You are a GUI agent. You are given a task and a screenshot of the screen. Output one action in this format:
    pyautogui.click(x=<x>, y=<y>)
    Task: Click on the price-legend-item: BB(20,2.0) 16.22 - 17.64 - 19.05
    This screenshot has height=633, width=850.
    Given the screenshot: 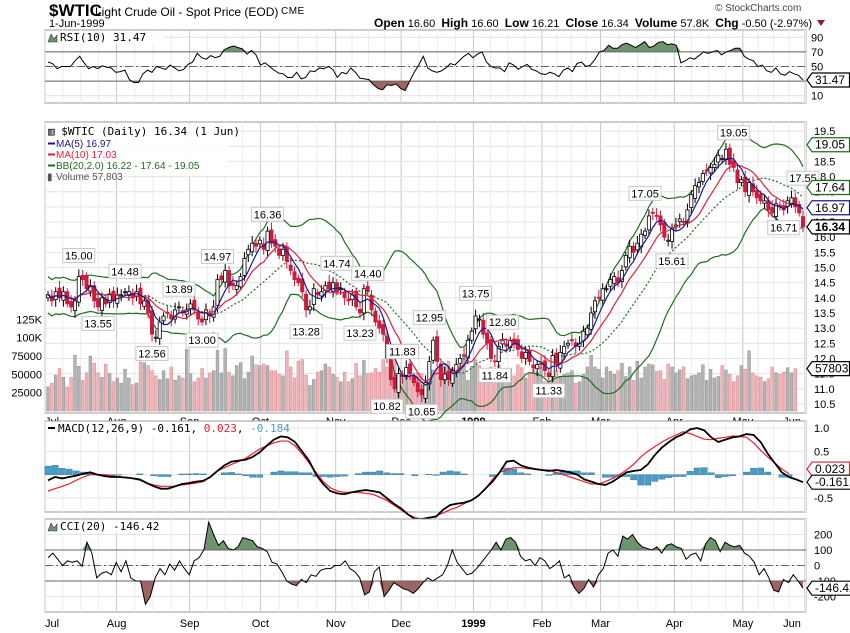 What is the action you would take?
    pyautogui.click(x=128, y=166)
    